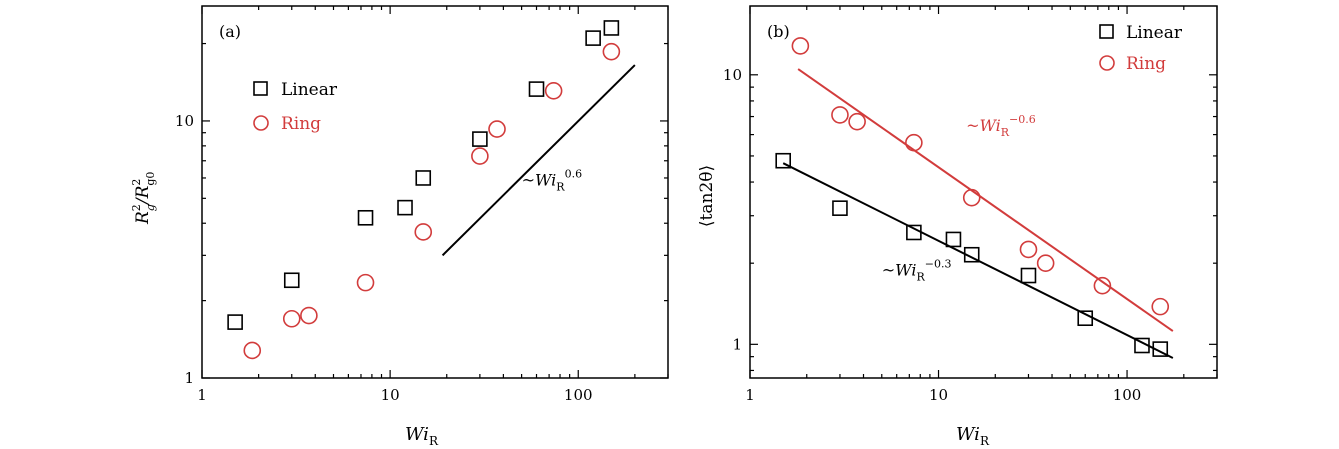 The image size is (1339, 449). What do you see at coordinates (143, 198) in the screenshot?
I see `panel-a-ylabel: R2g/R2g0` at bounding box center [143, 198].